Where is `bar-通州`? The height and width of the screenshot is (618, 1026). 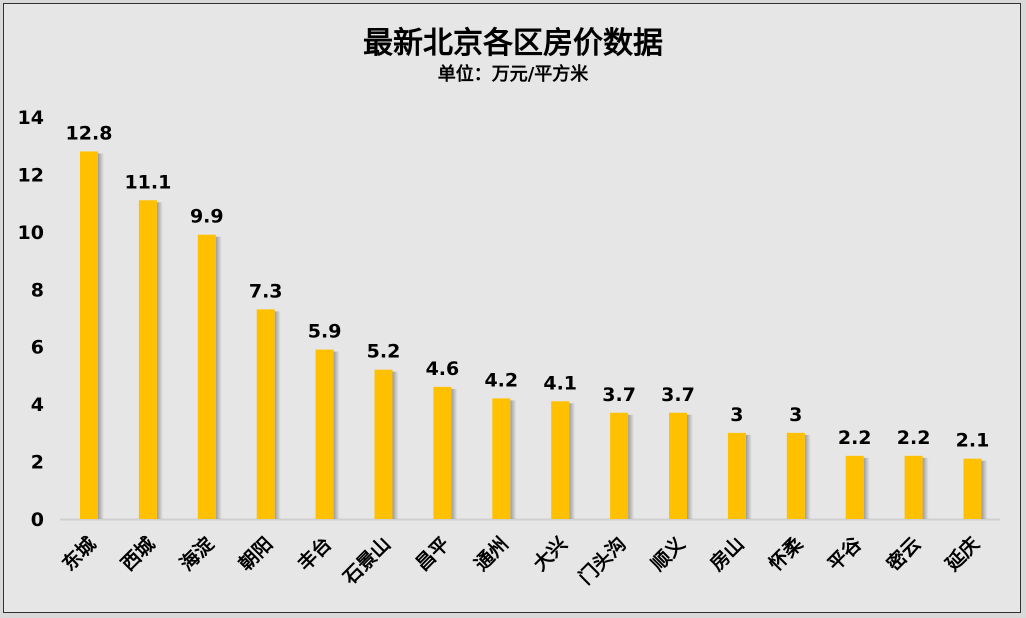 bar-通州 is located at coordinates (501, 458).